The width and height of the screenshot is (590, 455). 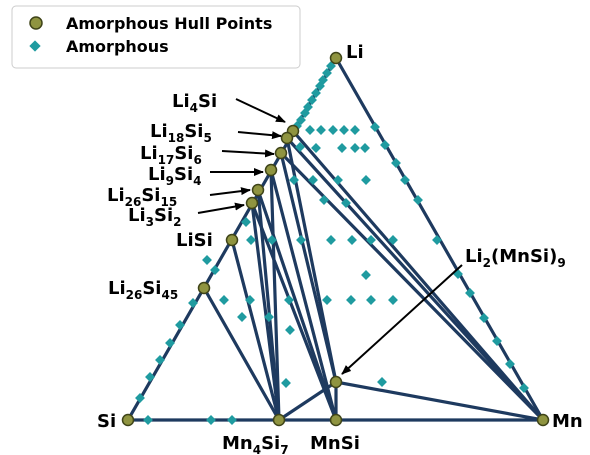 What do you see at coordinates (194, 240) in the screenshot?
I see `label-lisi: LiSi` at bounding box center [194, 240].